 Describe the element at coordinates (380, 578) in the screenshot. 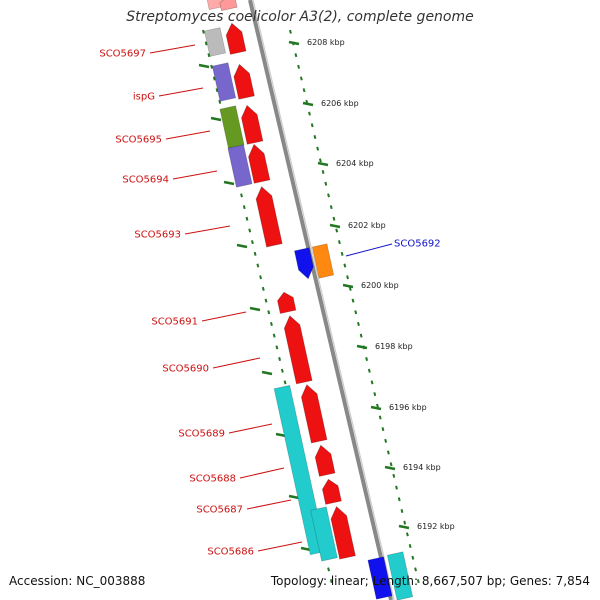

I see `feature-block-blue-bottom` at that location.